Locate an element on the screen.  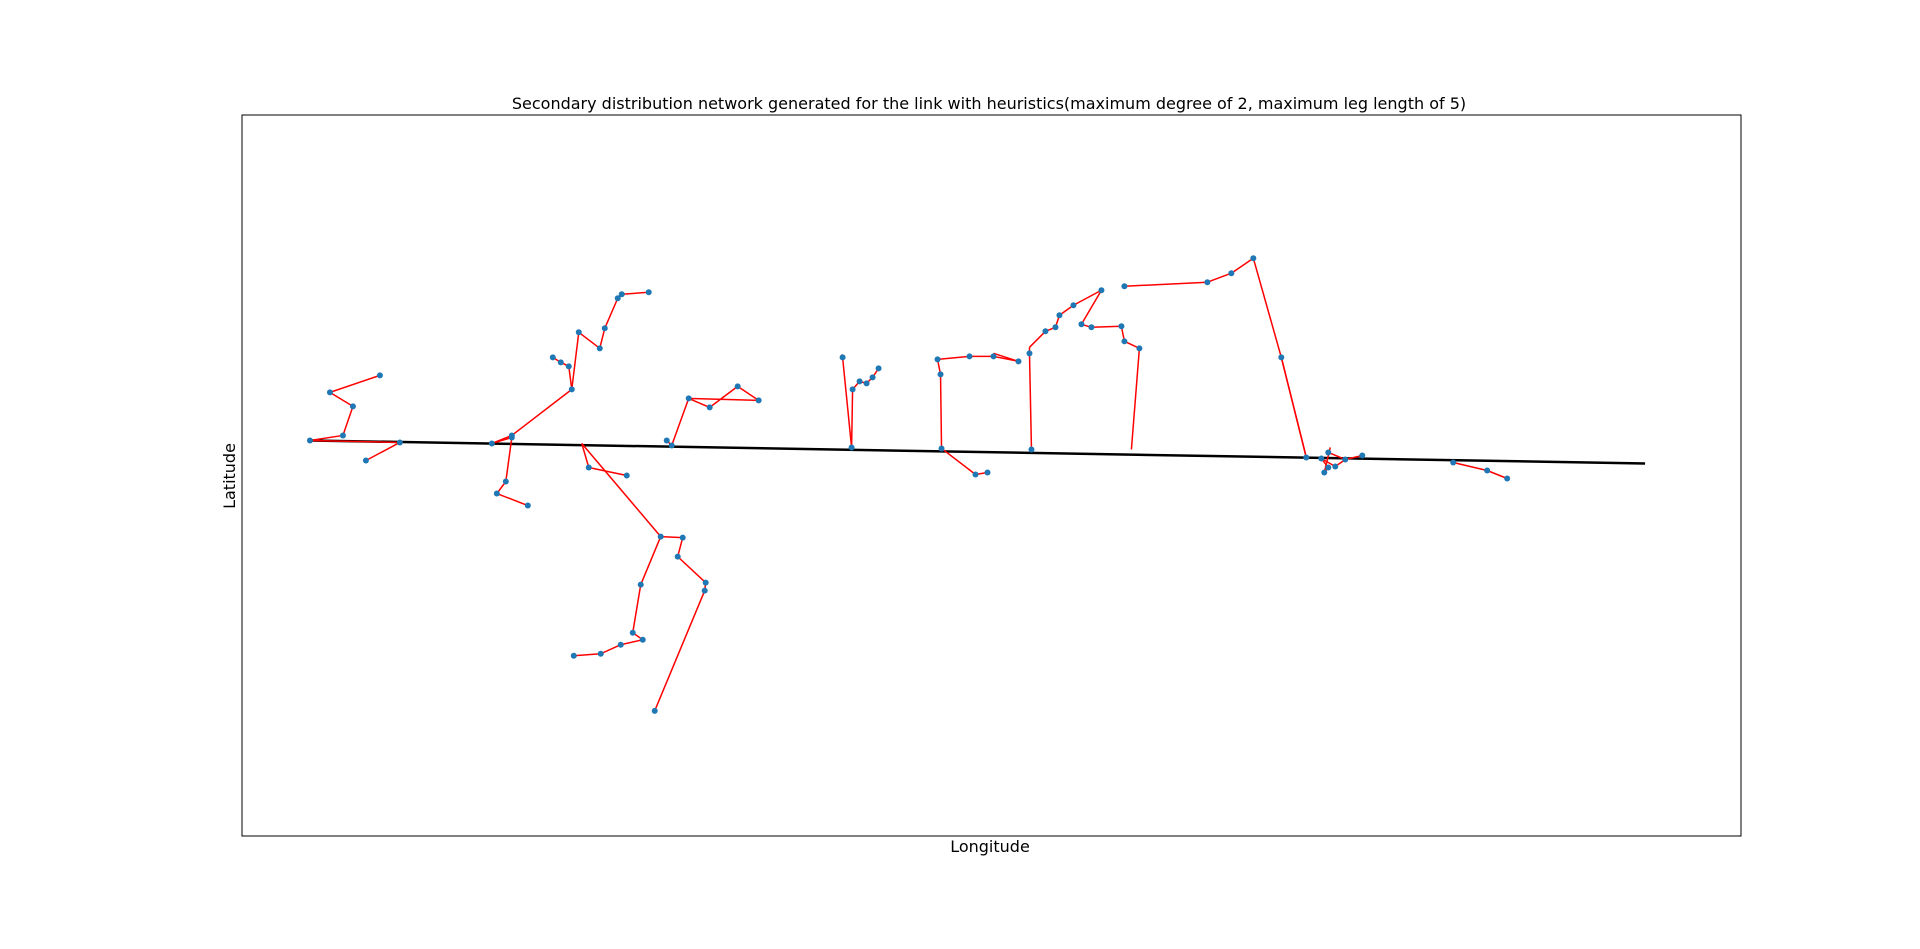
x-axis-label: Longitude is located at coordinates (990, 846).